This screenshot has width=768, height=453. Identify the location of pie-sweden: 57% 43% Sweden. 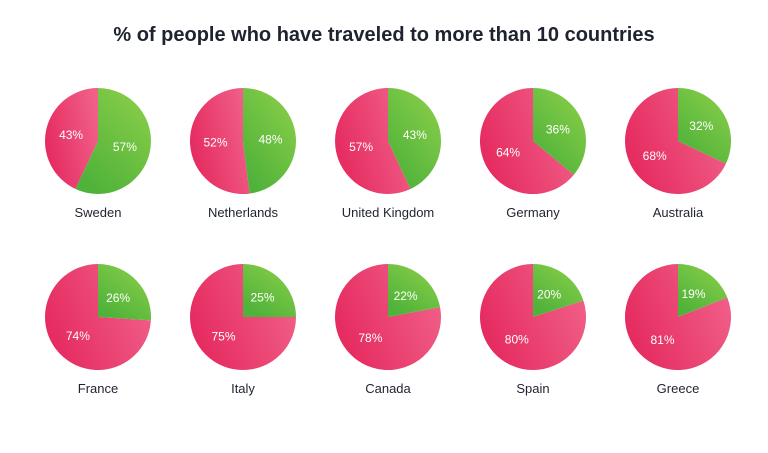
(97, 154).